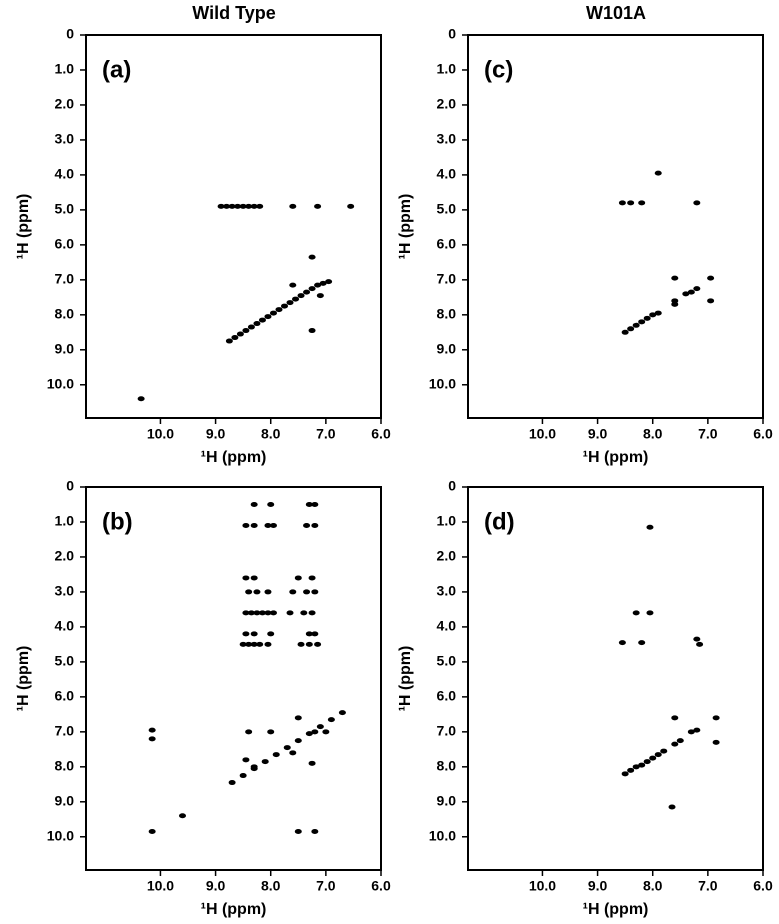 Image resolution: width=779 pixels, height=924 pixels. Describe the element at coordinates (234, 457) in the screenshot. I see `x-axis-label: ¹H (ppm)` at that location.